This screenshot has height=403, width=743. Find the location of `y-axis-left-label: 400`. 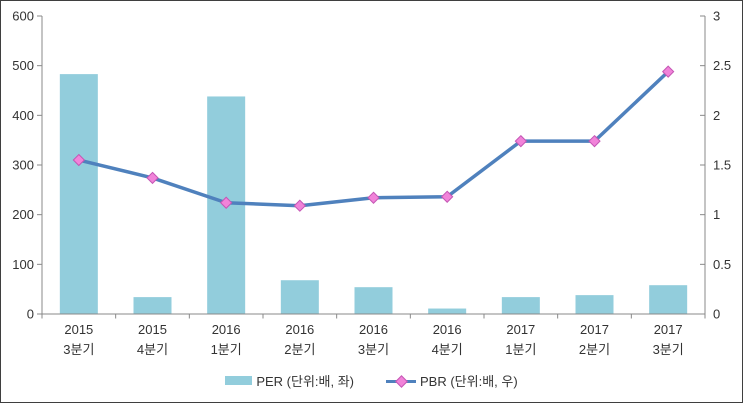

y-axis-left-label: 400 is located at coordinates (23, 115).